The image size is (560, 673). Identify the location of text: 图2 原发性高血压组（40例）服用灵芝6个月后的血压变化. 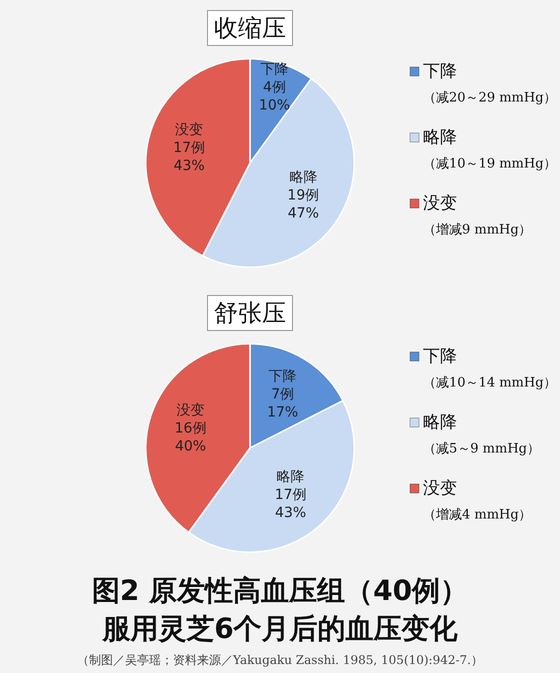
(280, 610).